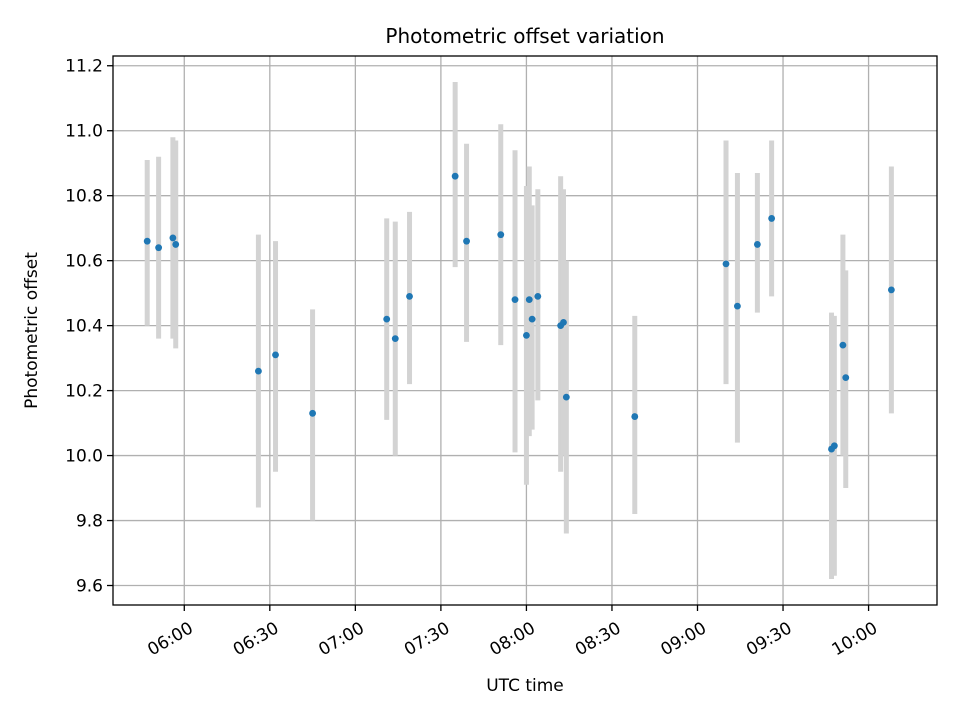 The height and width of the screenshot is (720, 960). What do you see at coordinates (84, 327) in the screenshot?
I see `y-tick-label: 10.4` at bounding box center [84, 327].